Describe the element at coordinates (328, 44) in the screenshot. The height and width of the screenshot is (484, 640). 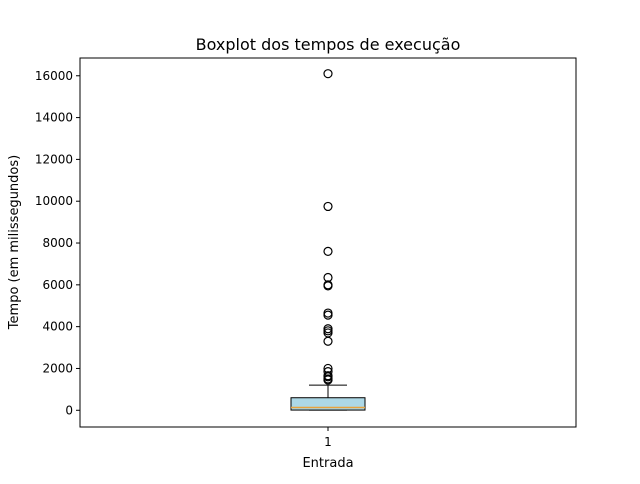
I see `chart-title: Boxplot dos tempos de execução` at that location.